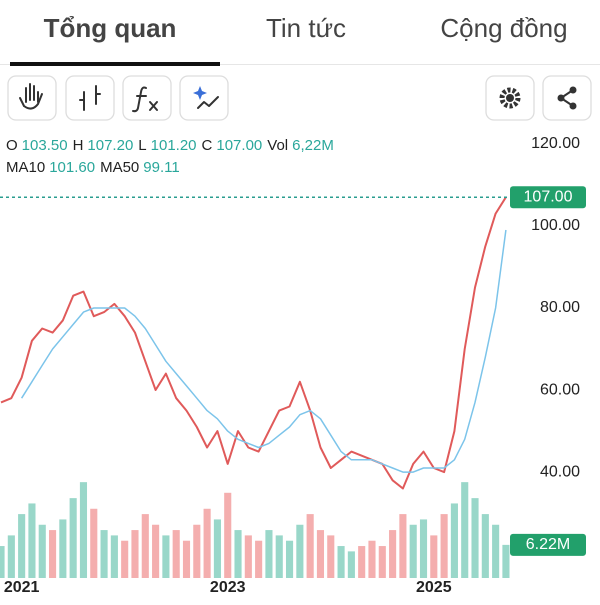 The image size is (600, 605). Describe the element at coordinates (119, 167) in the screenshot. I see `indicator-label: MA50` at that location.